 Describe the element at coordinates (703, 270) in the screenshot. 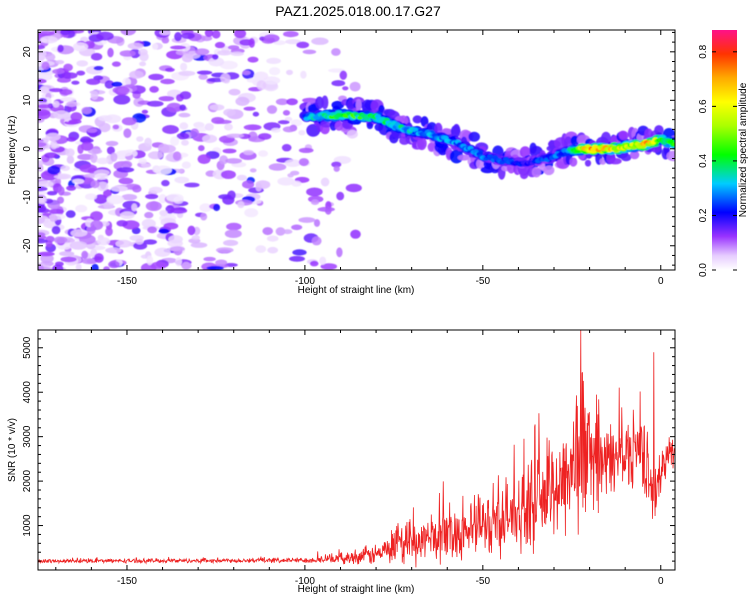

I see `colorbar-tick-label: 0.0` at that location.